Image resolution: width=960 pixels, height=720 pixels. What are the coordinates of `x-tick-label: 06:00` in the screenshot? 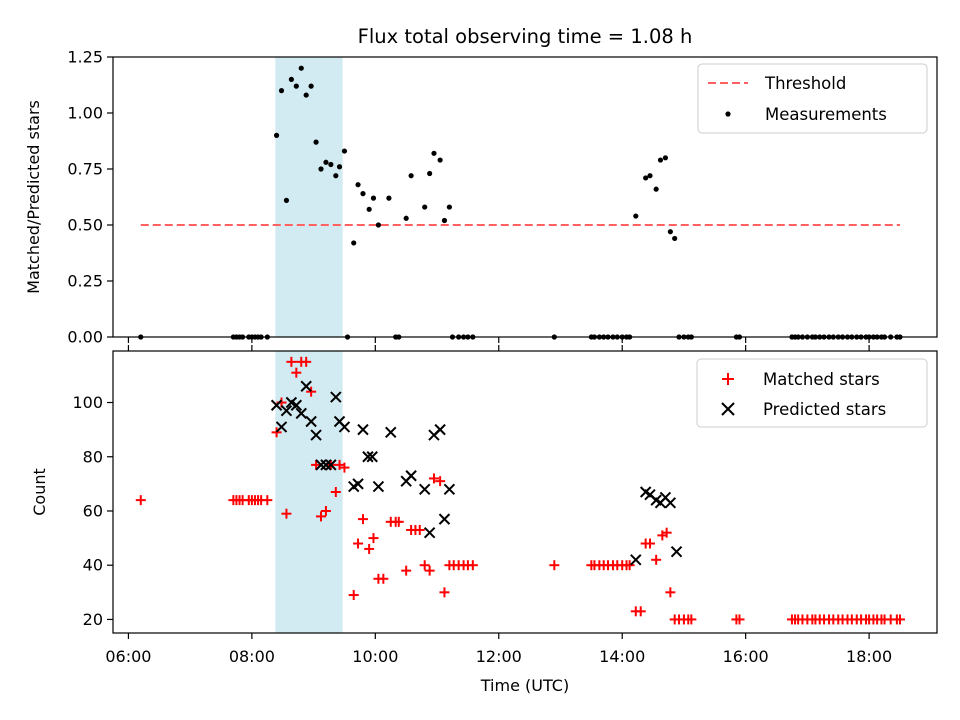 It's located at (128, 656).